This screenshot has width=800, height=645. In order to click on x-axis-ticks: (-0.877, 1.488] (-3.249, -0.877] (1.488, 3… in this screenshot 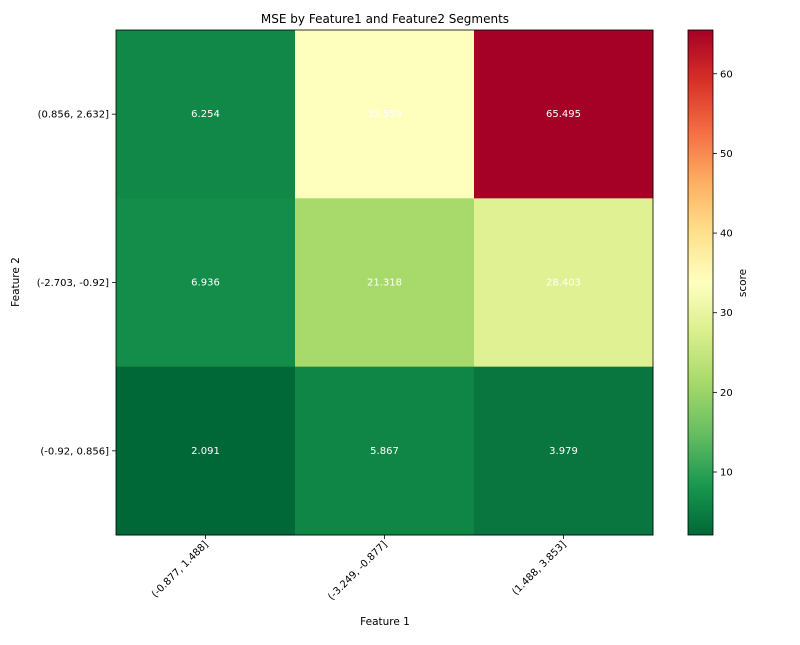, I will do `click(359, 569)`.